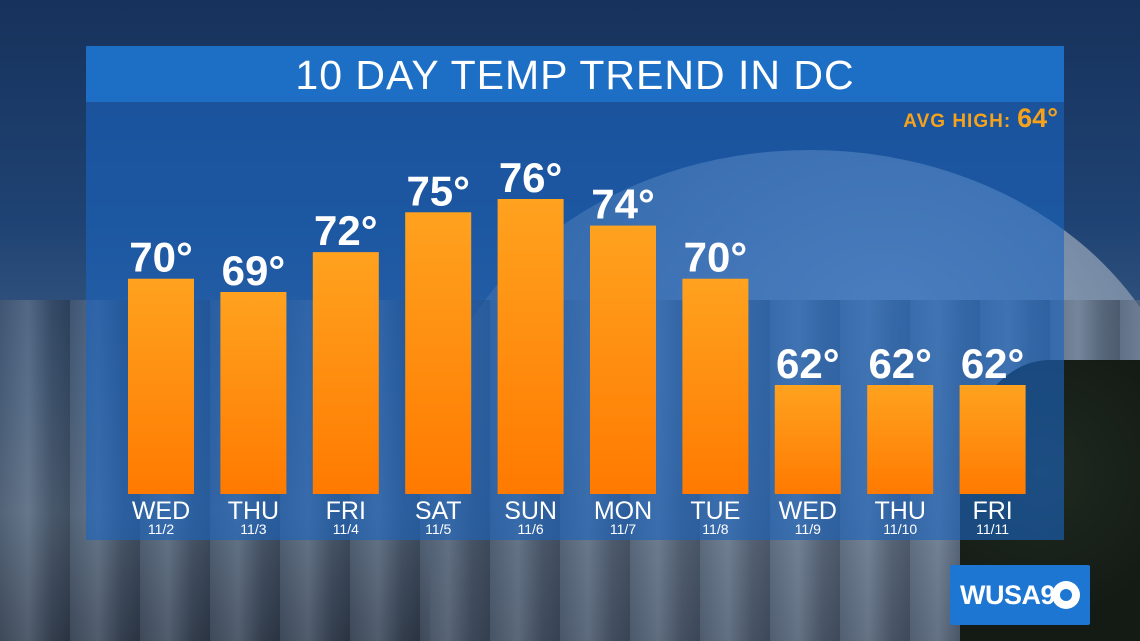  What do you see at coordinates (808, 363) in the screenshot?
I see `bar-value-label-8: 62°` at bounding box center [808, 363].